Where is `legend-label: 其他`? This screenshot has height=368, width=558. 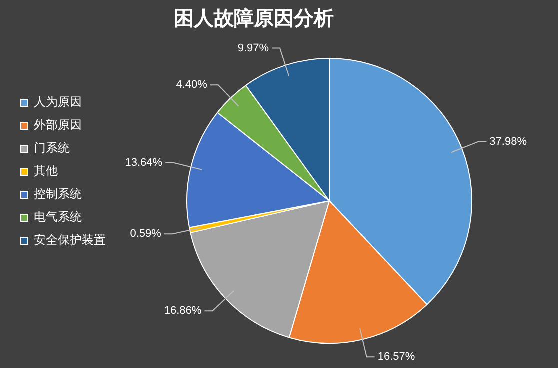 legend-label: 其他 is located at coordinates (46, 171).